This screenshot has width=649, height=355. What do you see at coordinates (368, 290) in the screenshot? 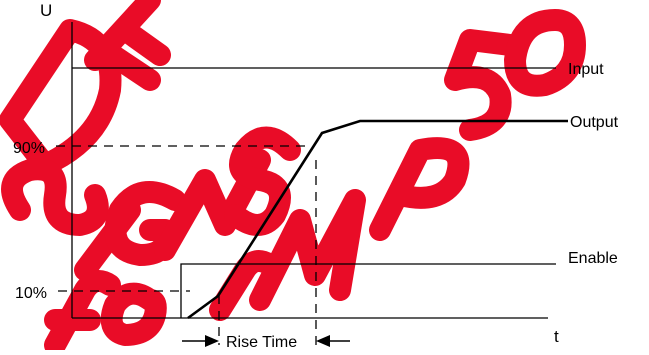
I see `enable-signal-step` at bounding box center [368, 290].